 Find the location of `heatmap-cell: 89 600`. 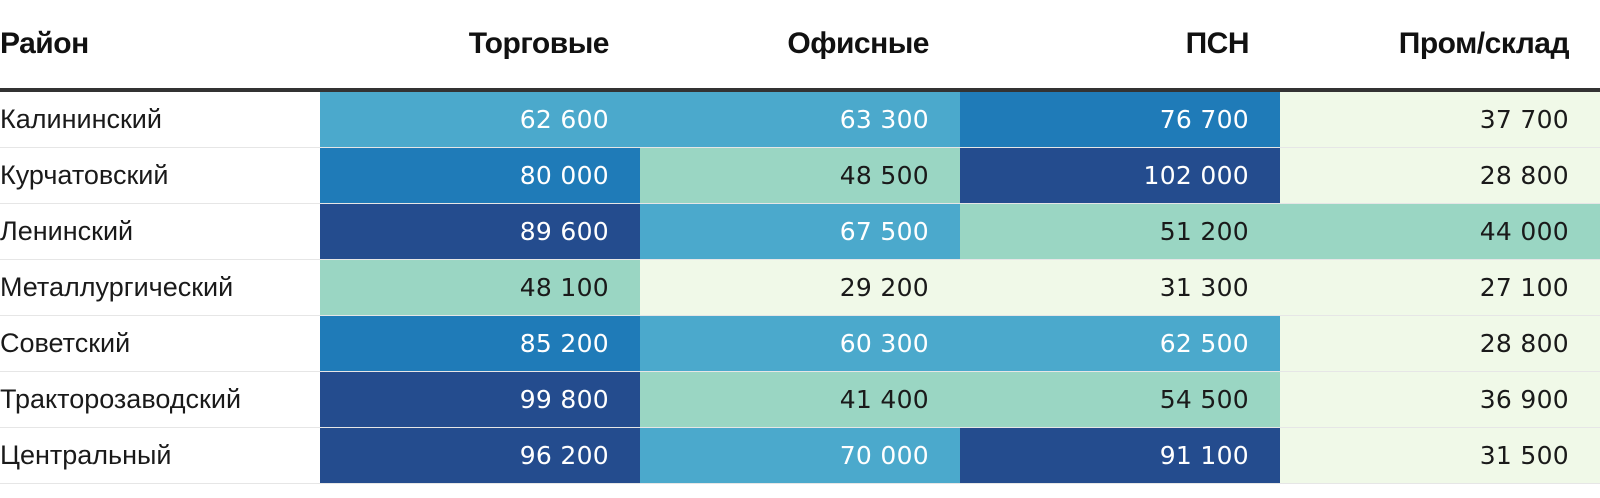

heatmap-cell: 89 600 is located at coordinates (480, 231).